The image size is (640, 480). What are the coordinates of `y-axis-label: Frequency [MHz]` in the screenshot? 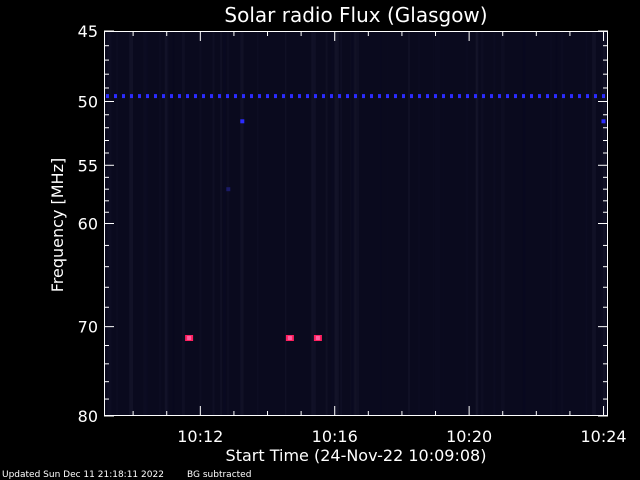 It's located at (57, 225).